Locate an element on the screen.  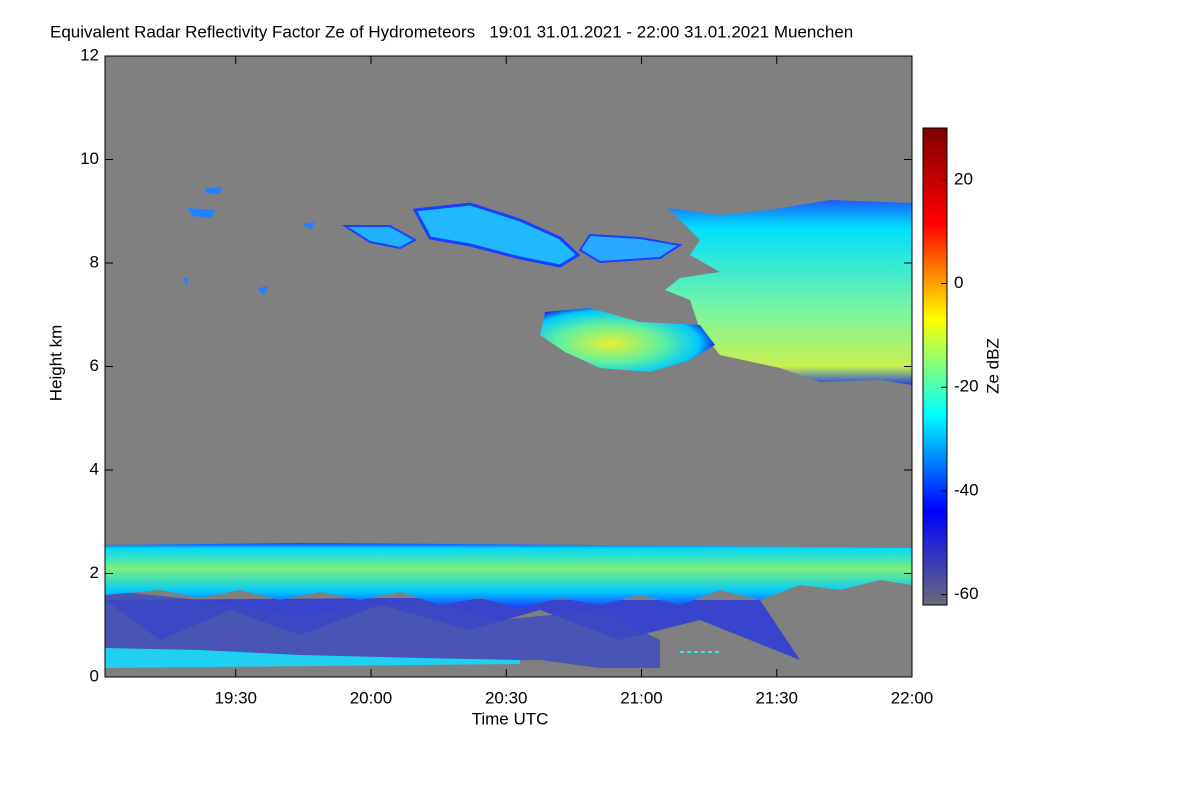
y-tick-label: 6 is located at coordinates (94, 365).